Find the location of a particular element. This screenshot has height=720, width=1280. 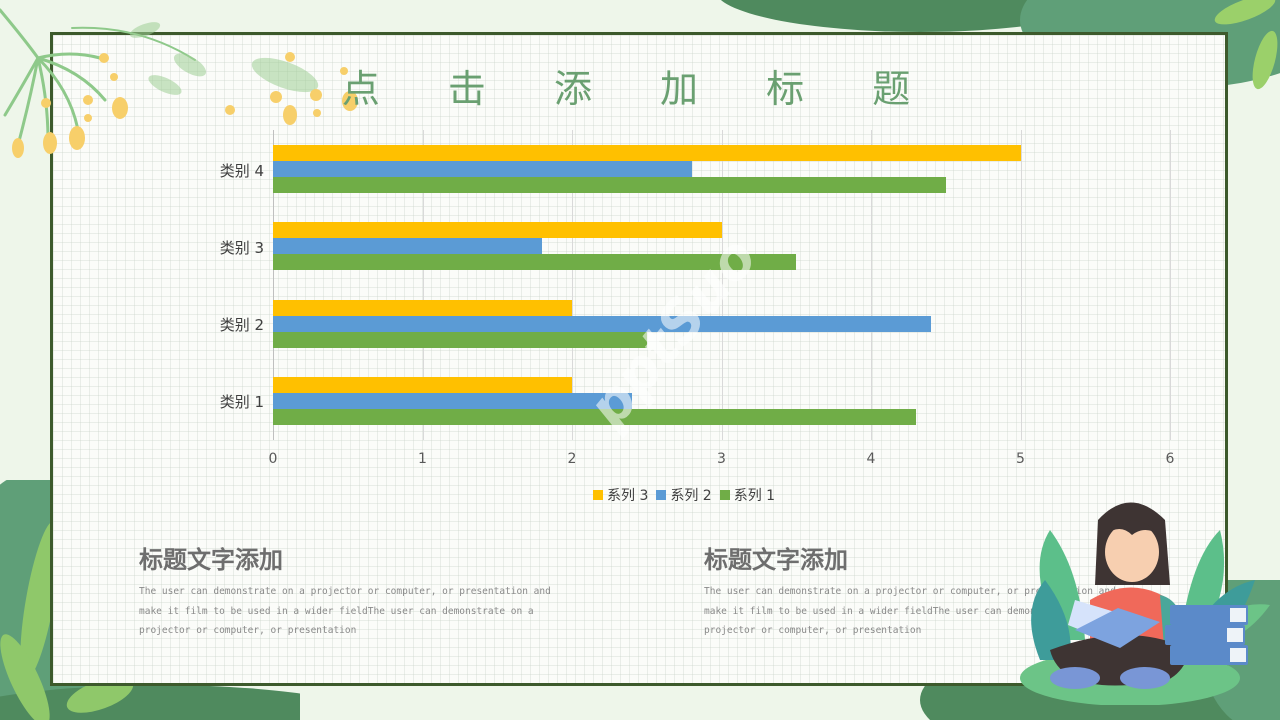

category-label: 类别 3 is located at coordinates (241, 248).